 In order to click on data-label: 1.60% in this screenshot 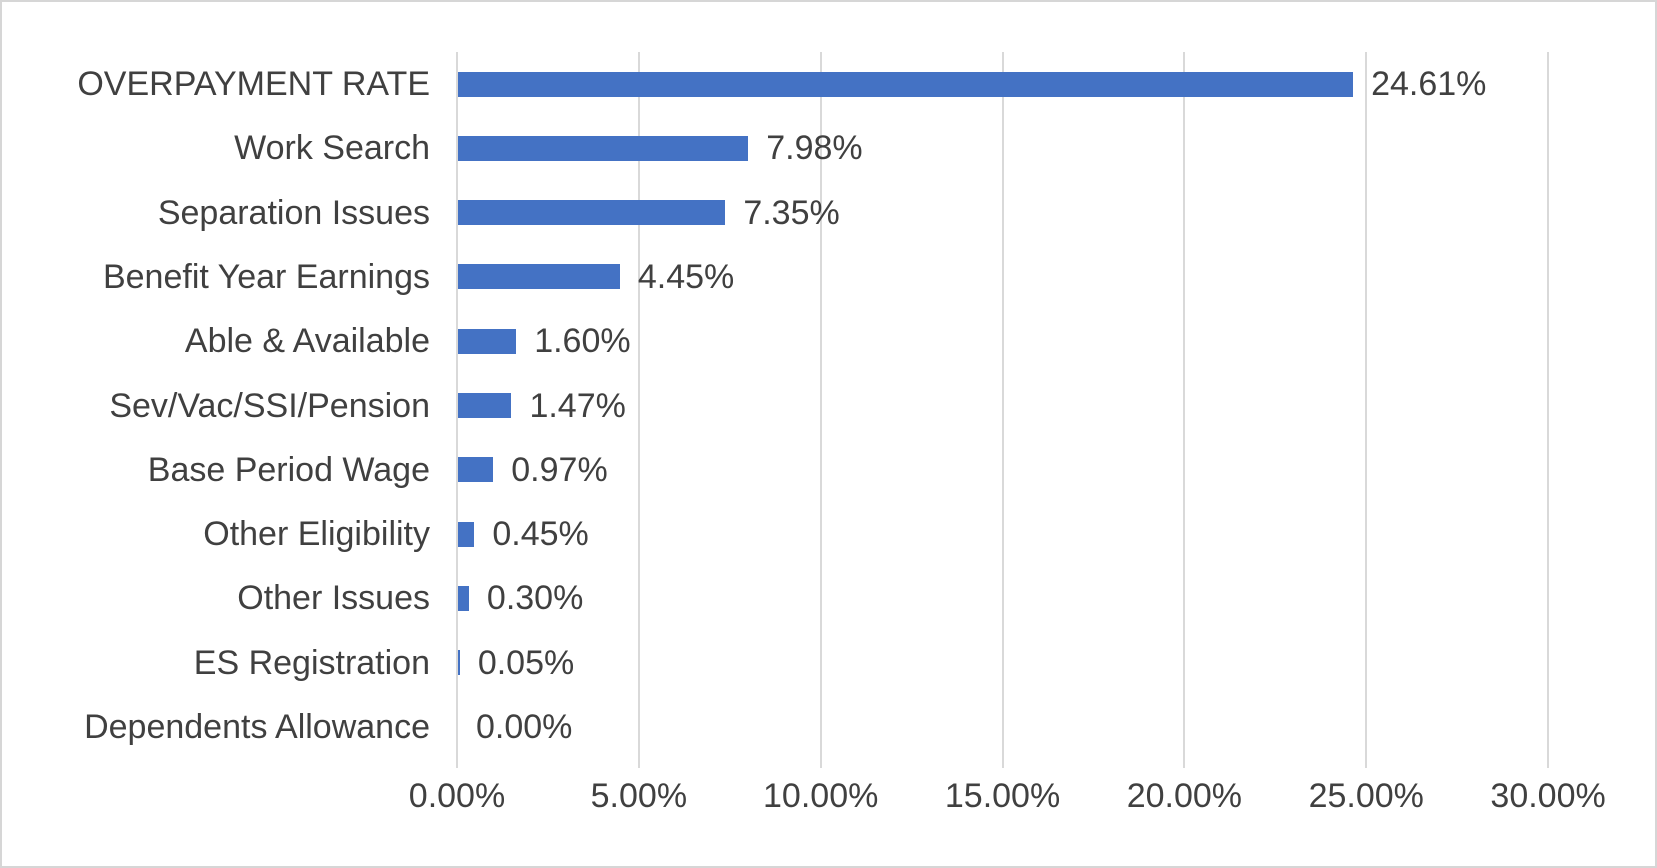, I will do `click(582, 341)`.